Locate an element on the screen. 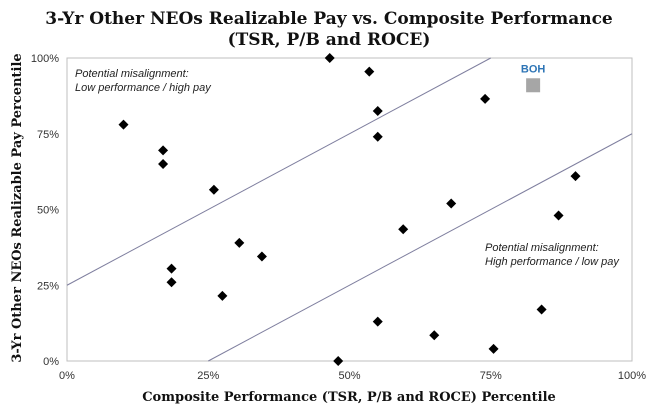 The image size is (658, 408). y-axis-ticks: 0% 25% 50% 75% 100% is located at coordinates (45, 210).